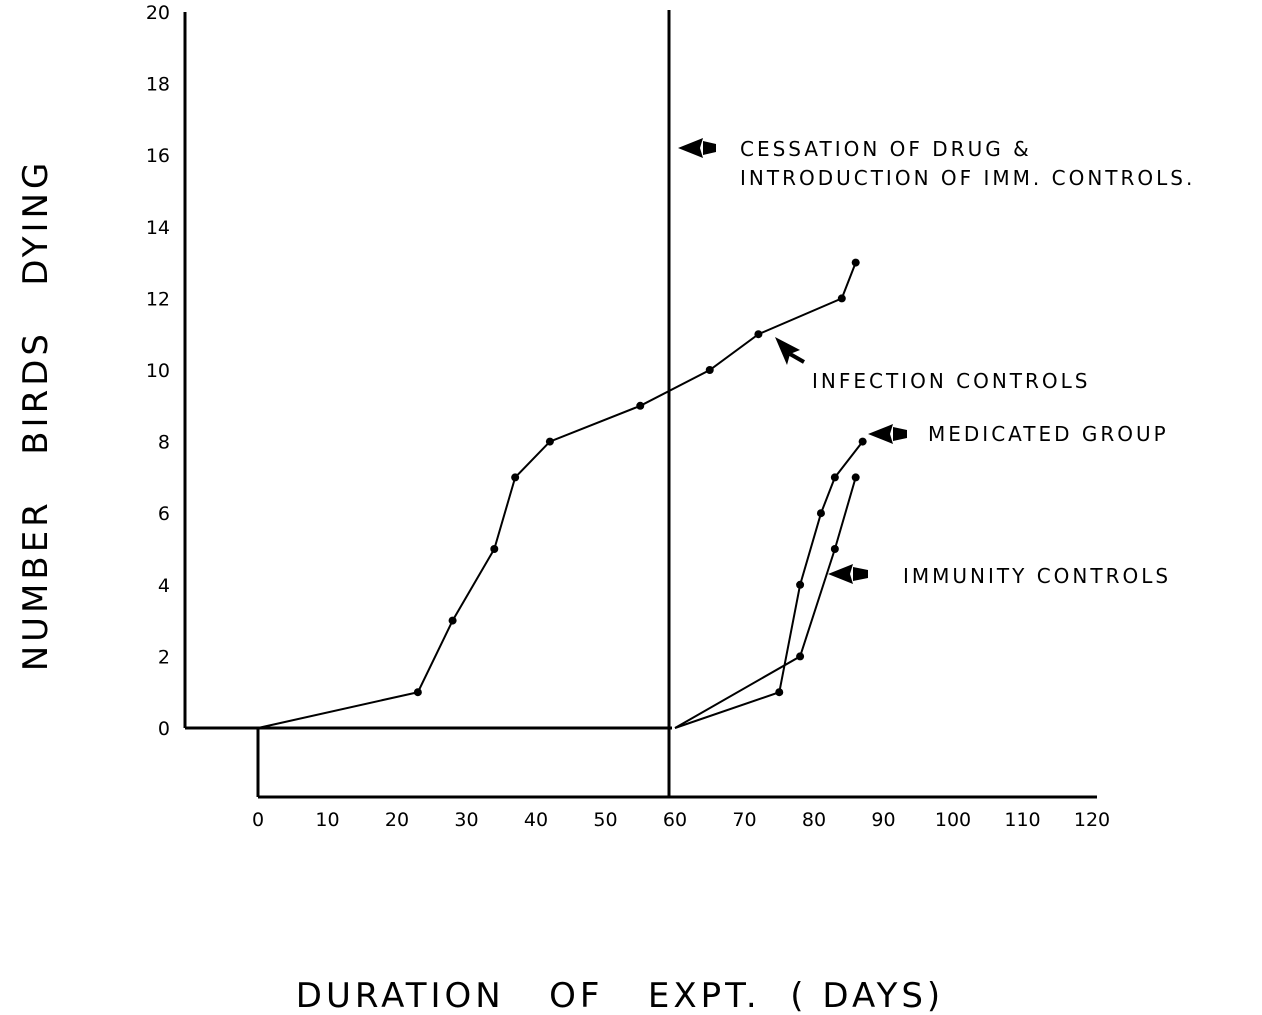 The height and width of the screenshot is (1015, 1262). What do you see at coordinates (787, 351) in the screenshot?
I see `infection-arrow-icon` at bounding box center [787, 351].